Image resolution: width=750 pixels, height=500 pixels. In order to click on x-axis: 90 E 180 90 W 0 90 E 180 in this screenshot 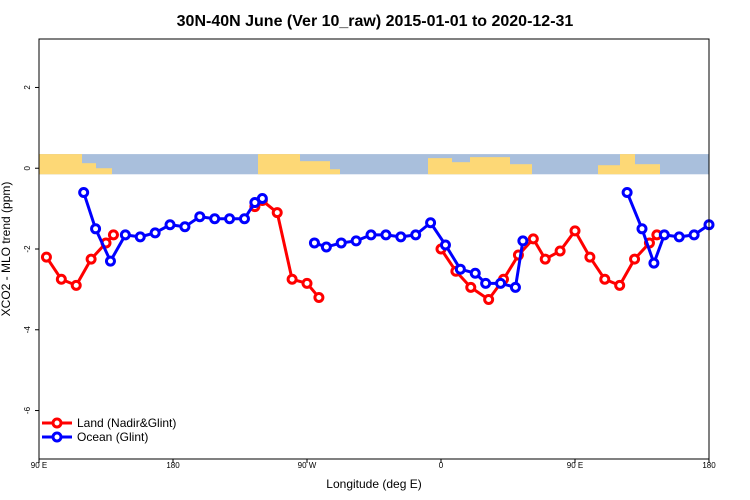, I will do `click(373, 464)`.